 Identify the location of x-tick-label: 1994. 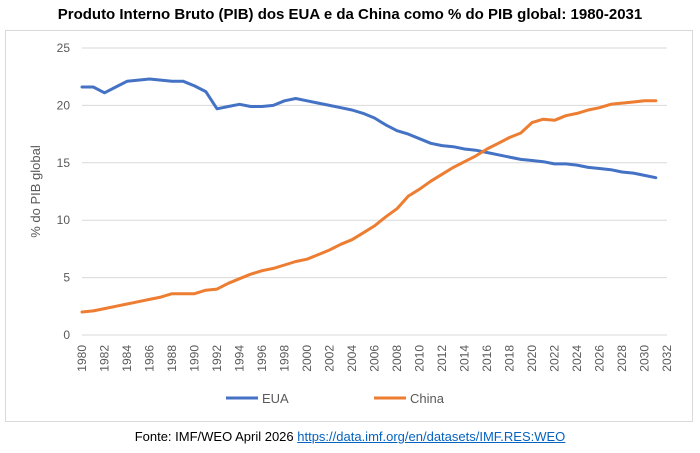
(240, 358).